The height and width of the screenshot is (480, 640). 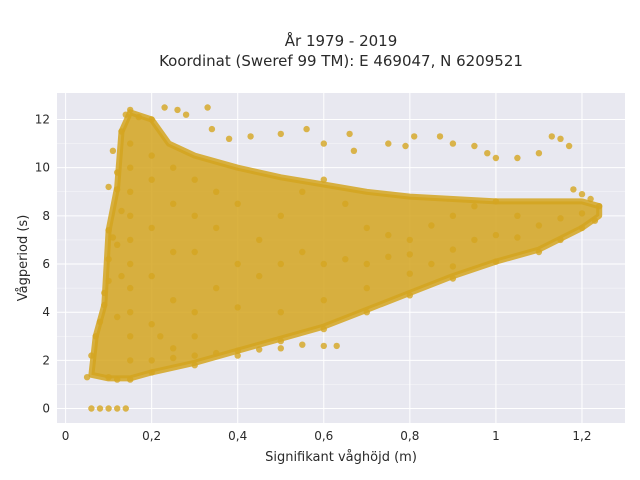 What do you see at coordinates (46, 312) in the screenshot?
I see `y-tick-label-2: 4` at bounding box center [46, 312].